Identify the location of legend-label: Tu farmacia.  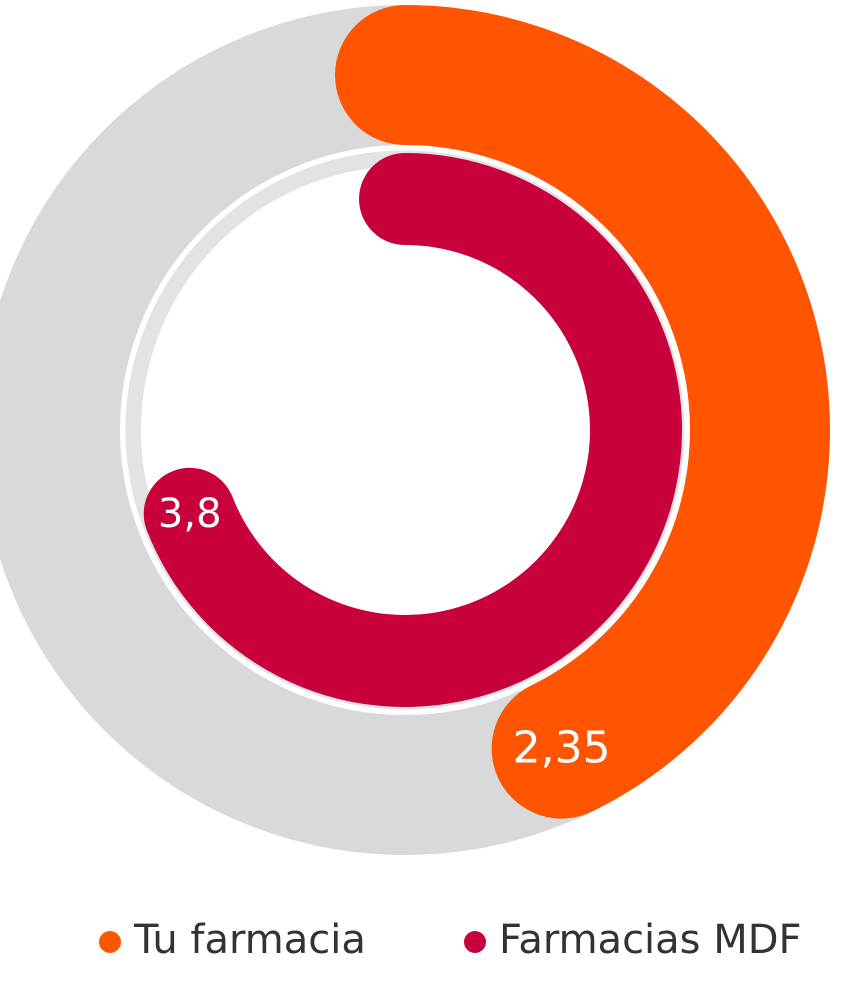
(249, 940).